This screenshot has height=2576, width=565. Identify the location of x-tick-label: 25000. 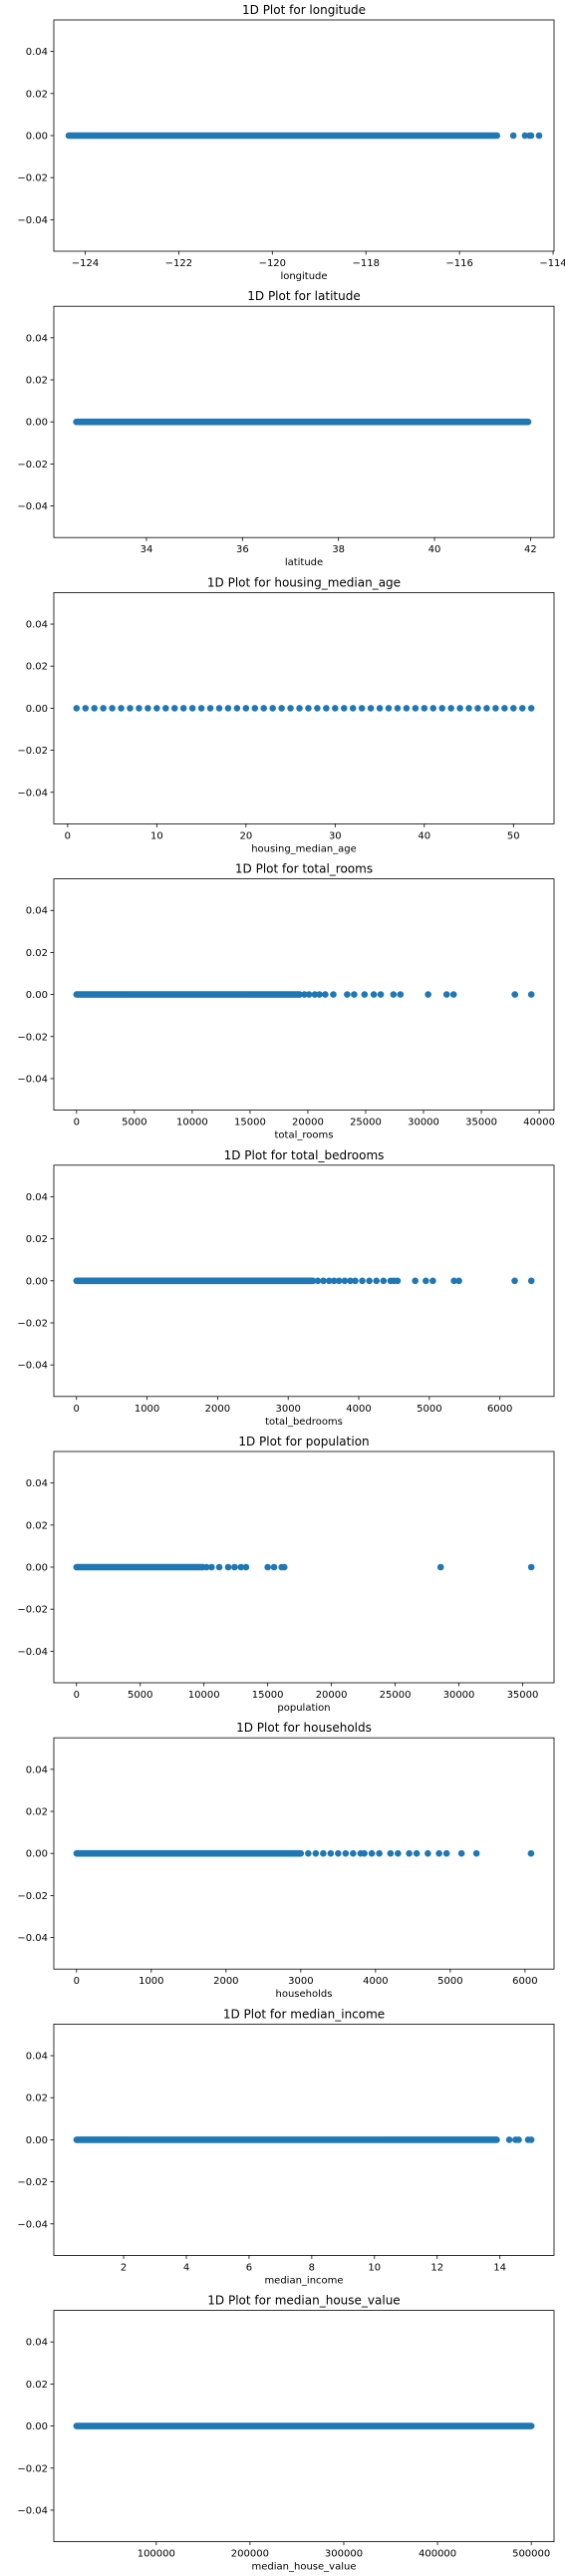
(396, 1695).